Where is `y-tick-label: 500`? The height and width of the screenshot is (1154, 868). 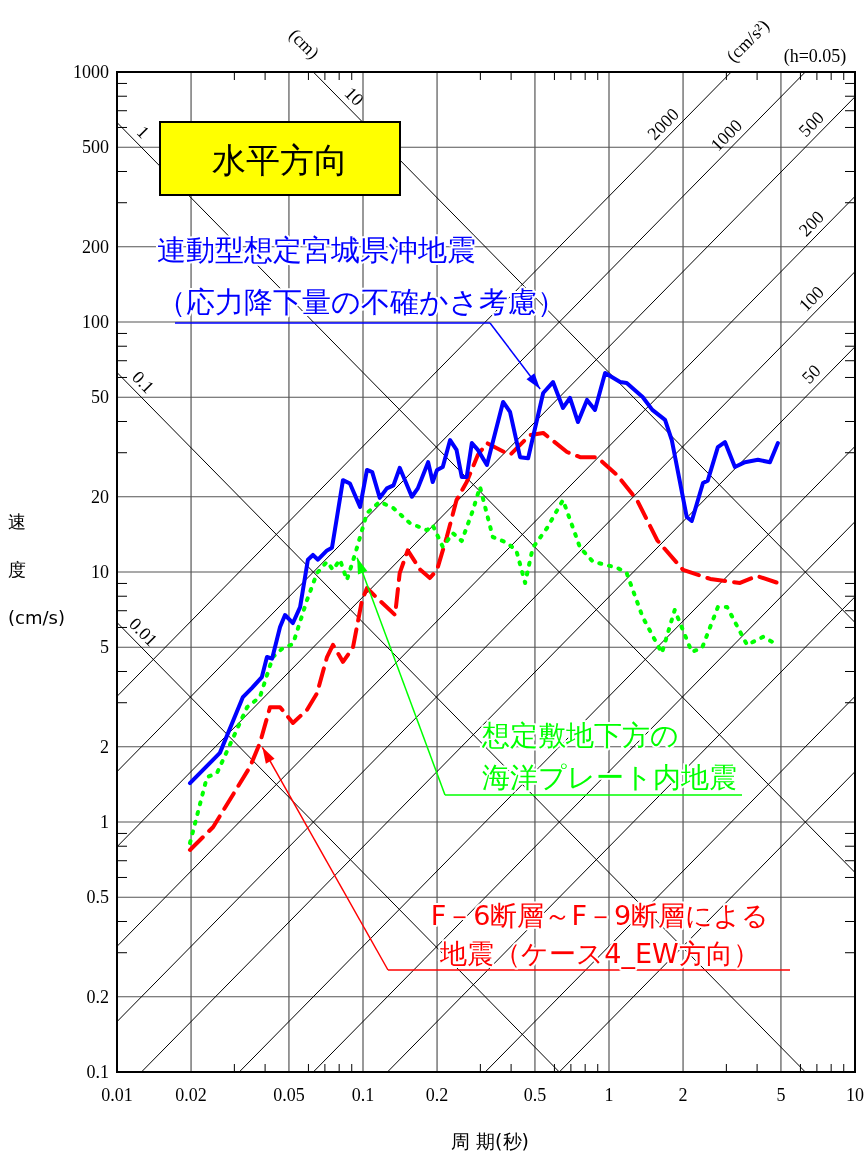
y-tick-label: 500 is located at coordinates (95, 147).